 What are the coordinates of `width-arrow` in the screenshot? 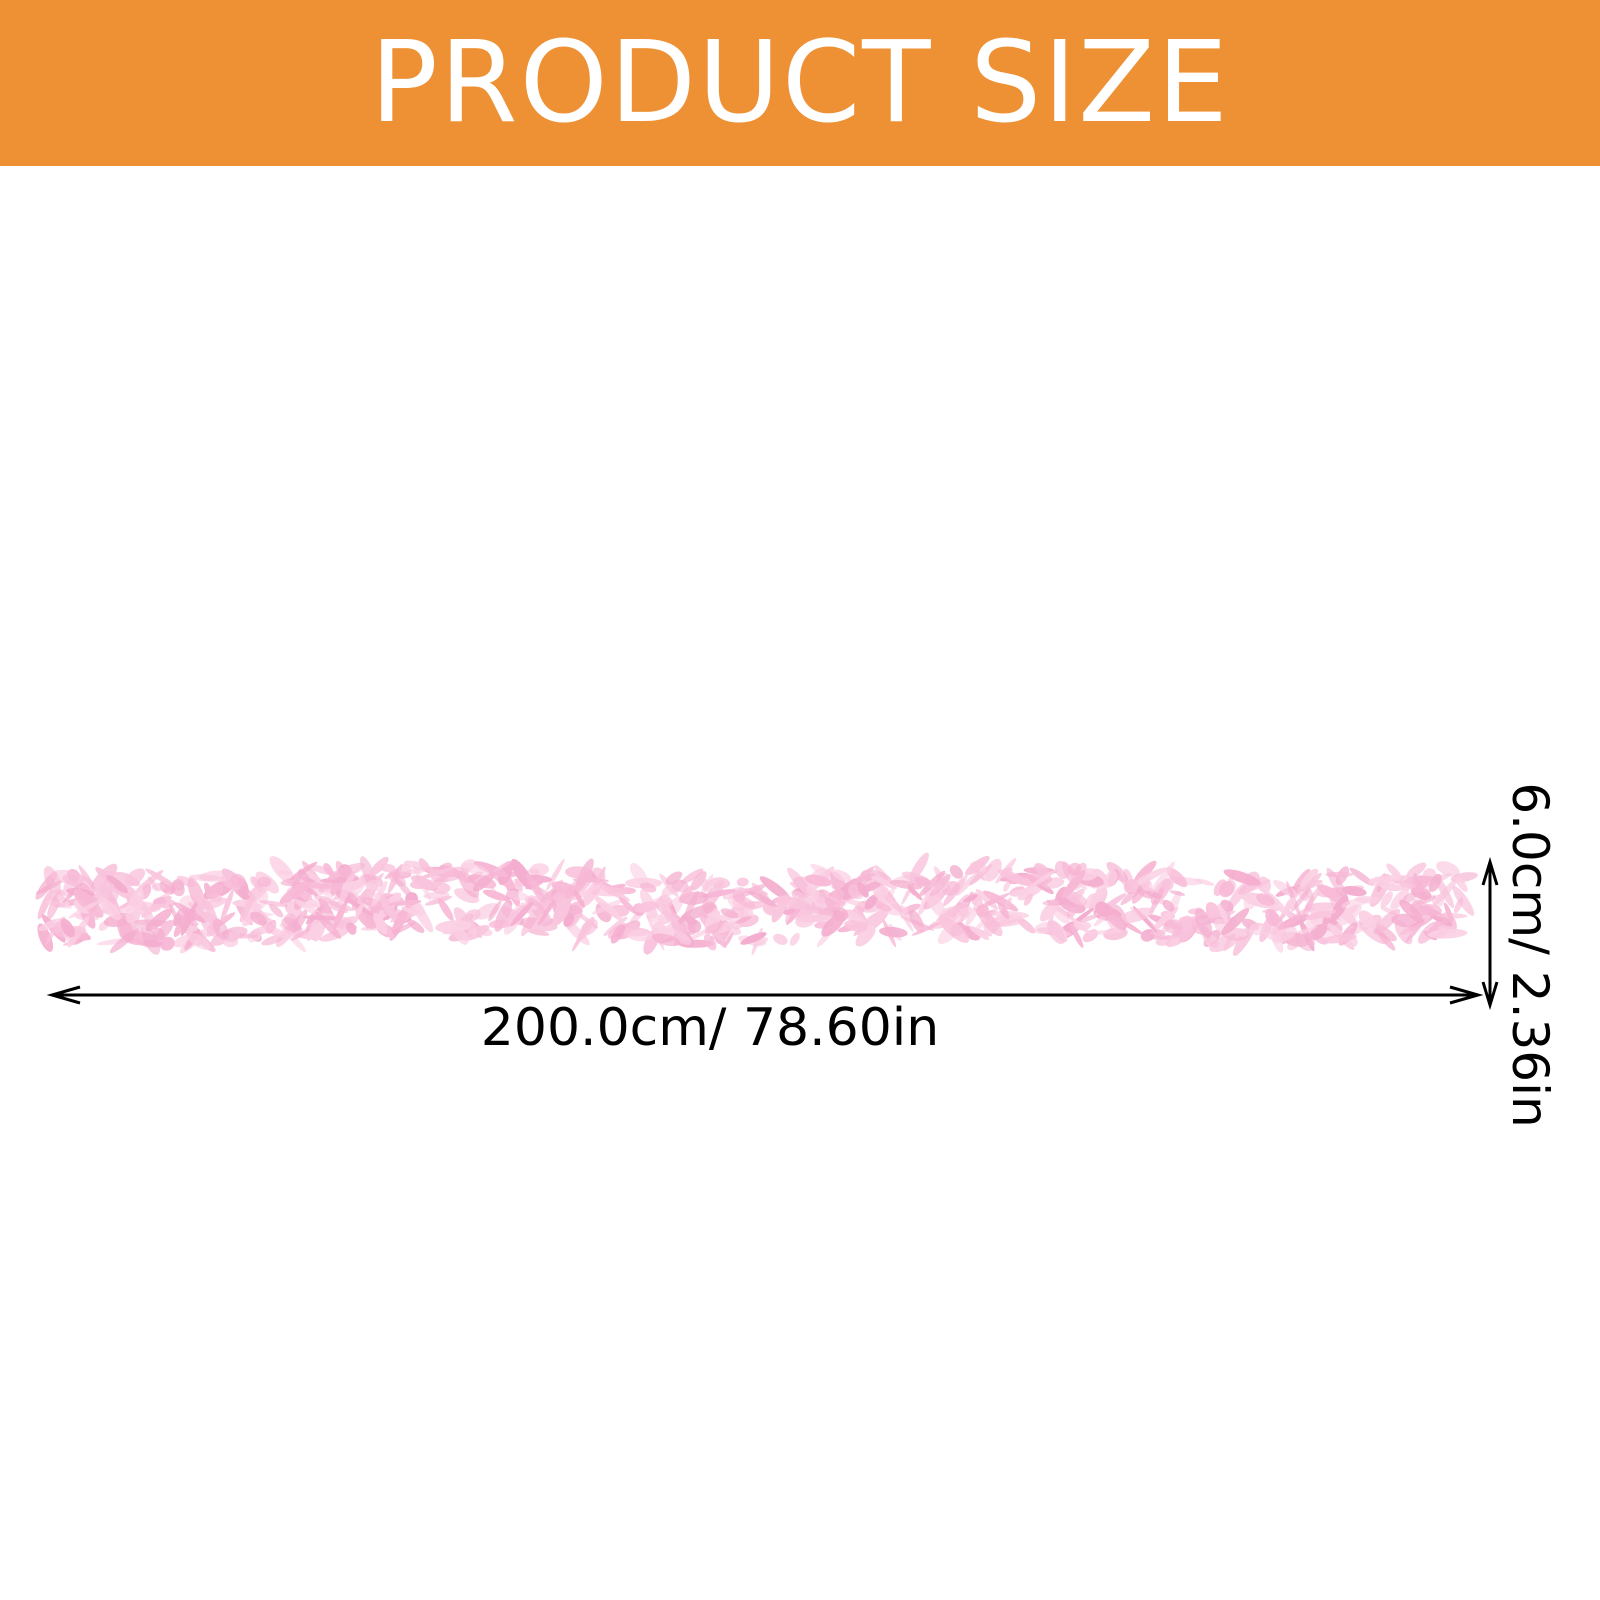 It's located at (1490, 933).